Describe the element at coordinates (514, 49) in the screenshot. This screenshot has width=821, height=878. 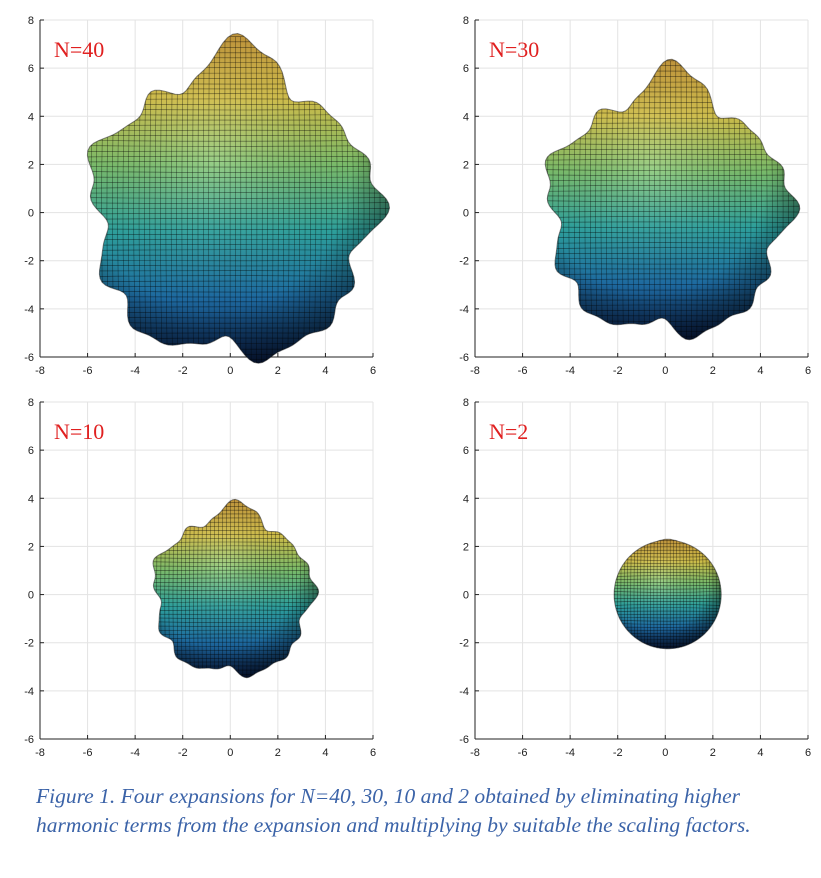
I see `panel-label: N=30` at that location.